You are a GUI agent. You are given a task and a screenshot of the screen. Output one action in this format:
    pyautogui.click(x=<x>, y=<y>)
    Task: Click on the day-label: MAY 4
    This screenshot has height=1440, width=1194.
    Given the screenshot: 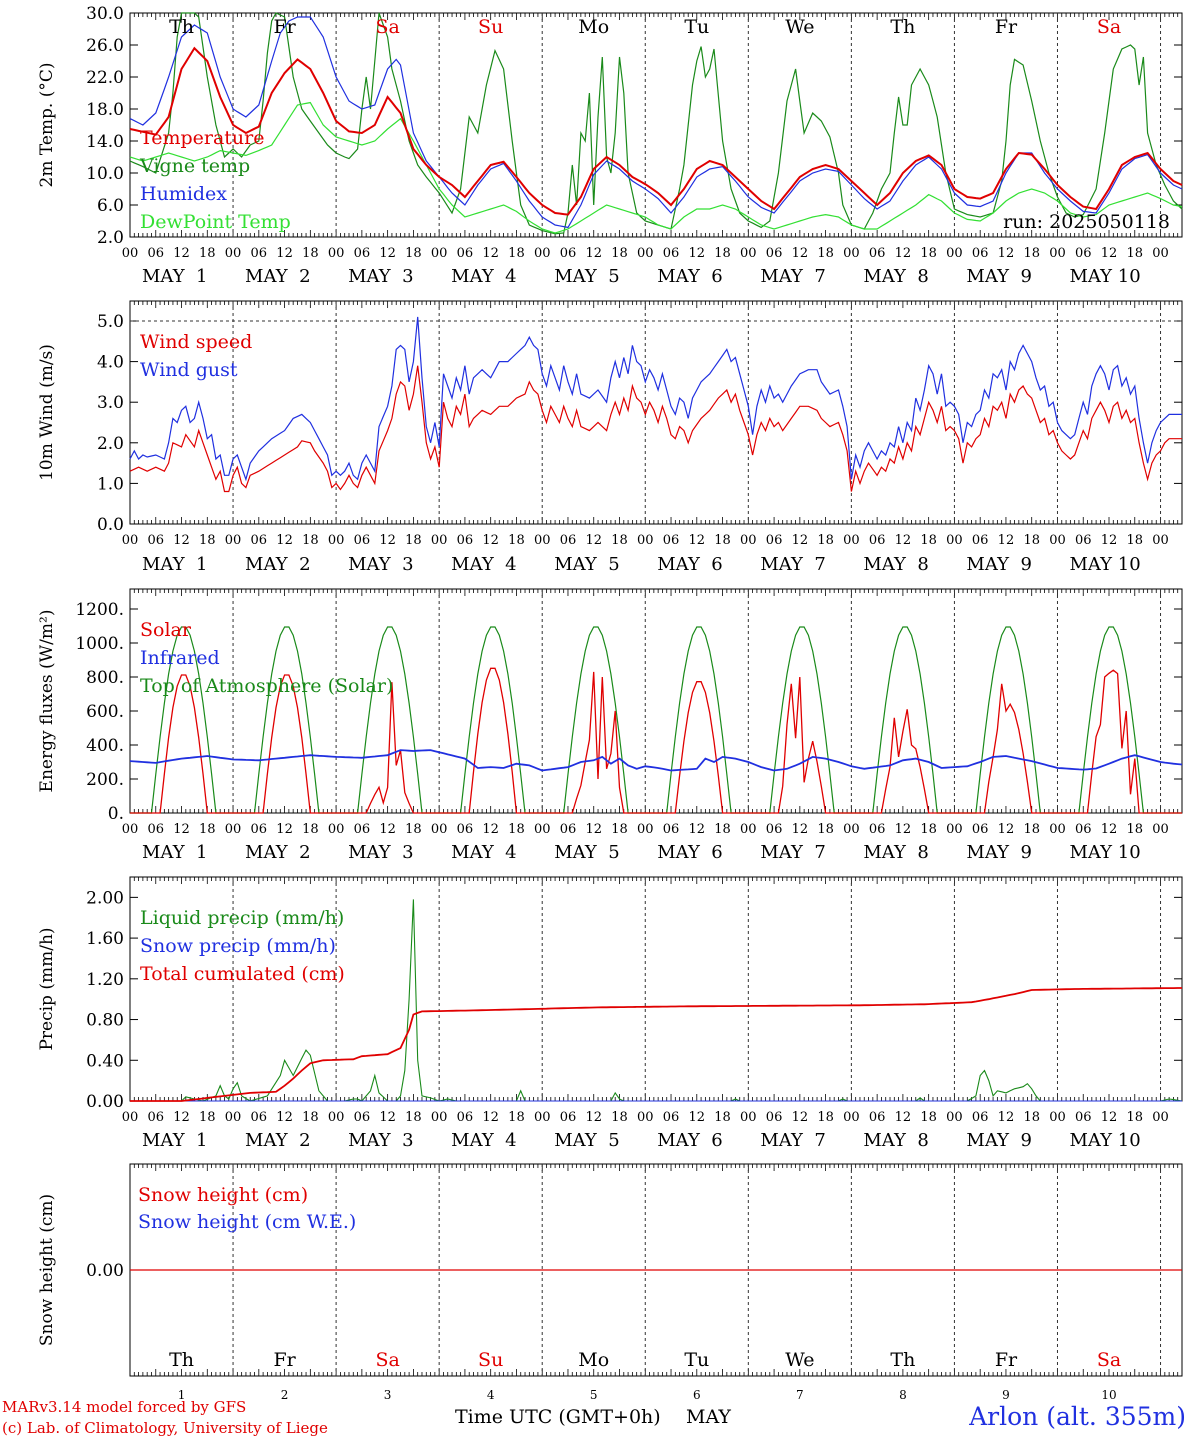 What is the action you would take?
    pyautogui.click(x=483, y=1140)
    